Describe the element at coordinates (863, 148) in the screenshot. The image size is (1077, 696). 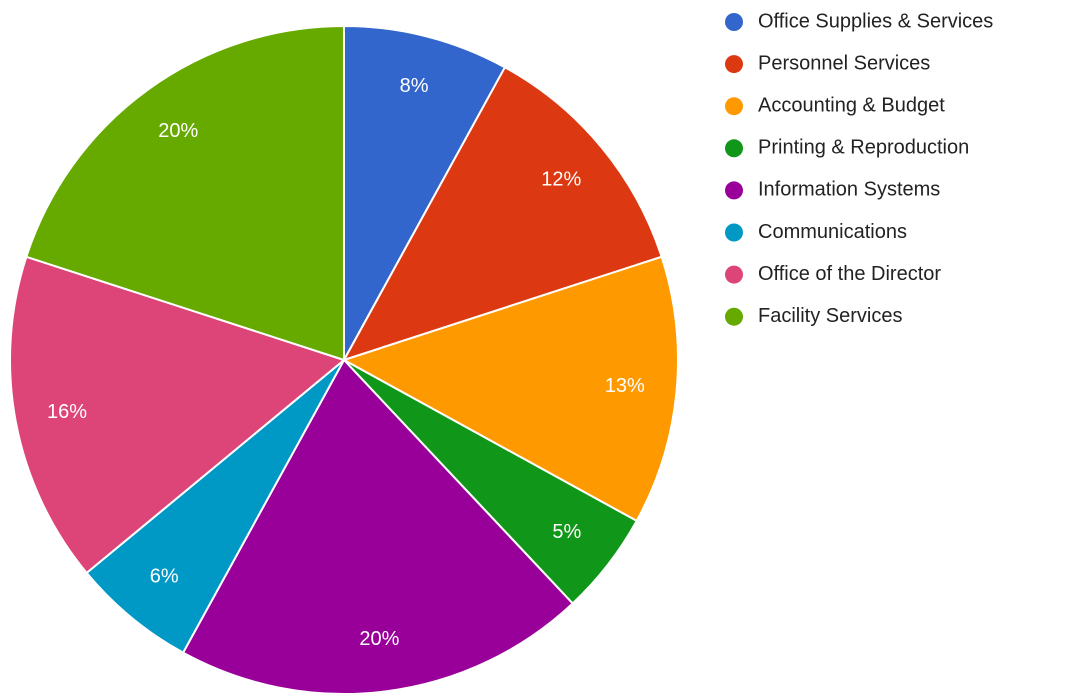
I see `legend-label: Printing & Reproduction` at that location.